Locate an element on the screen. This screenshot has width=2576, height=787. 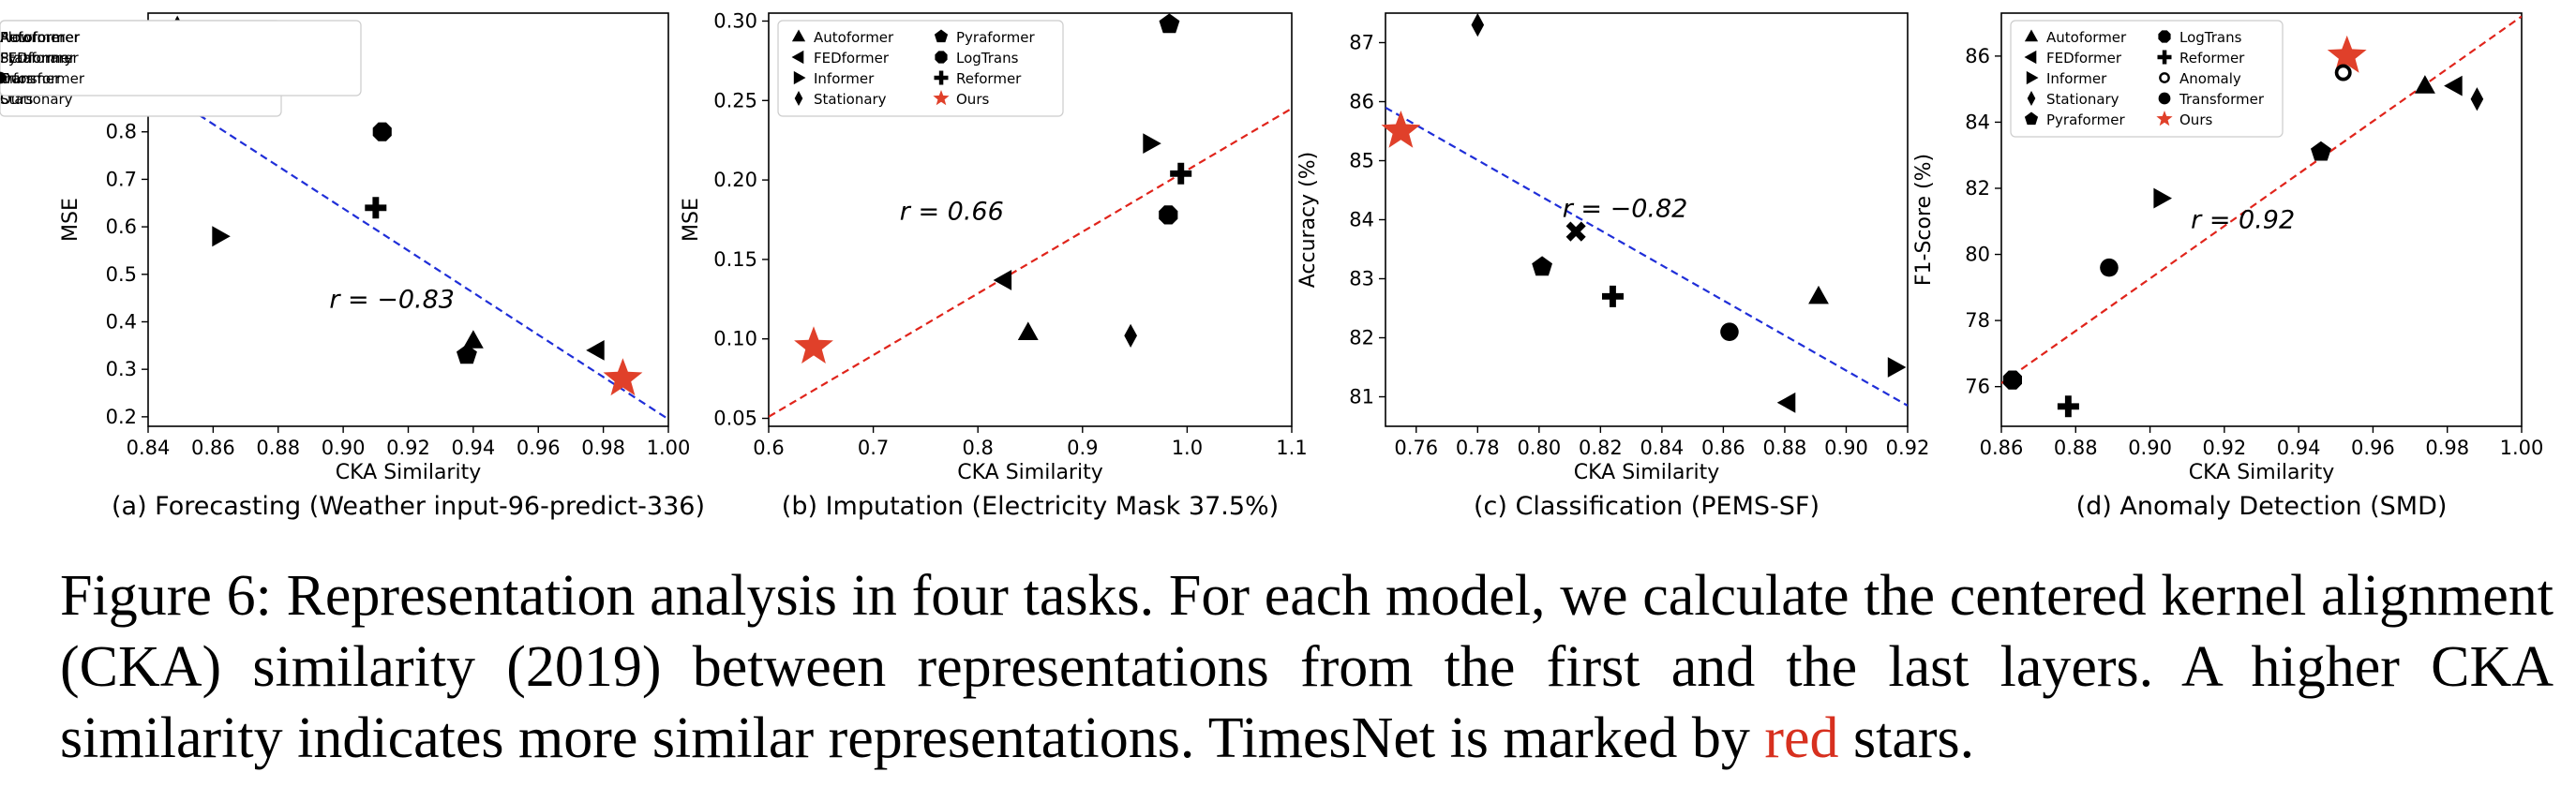
y-tick-label: 0.5 is located at coordinates (121, 274).